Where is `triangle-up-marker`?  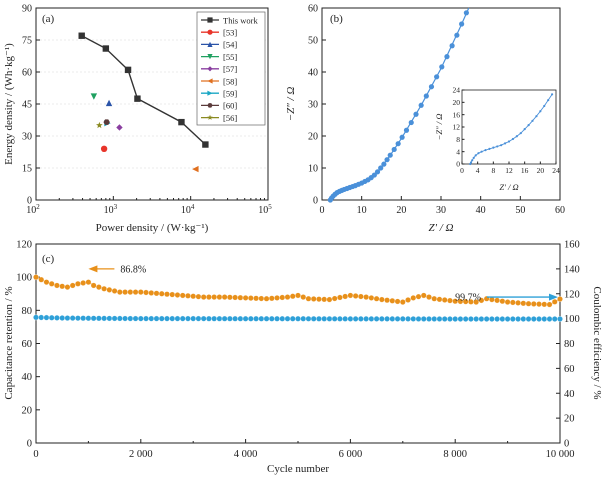 triangle-up-marker is located at coordinates (210, 44).